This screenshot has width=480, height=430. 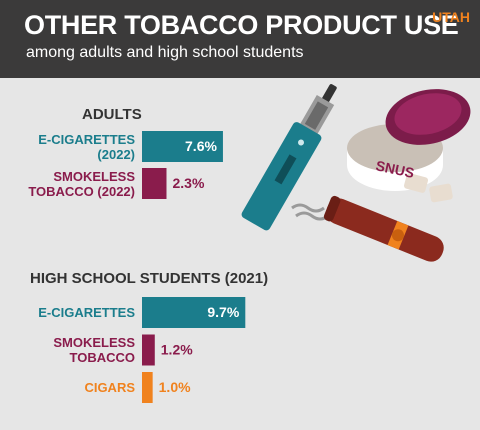 I want to click on region-tag: UTAH, so click(x=451, y=17).